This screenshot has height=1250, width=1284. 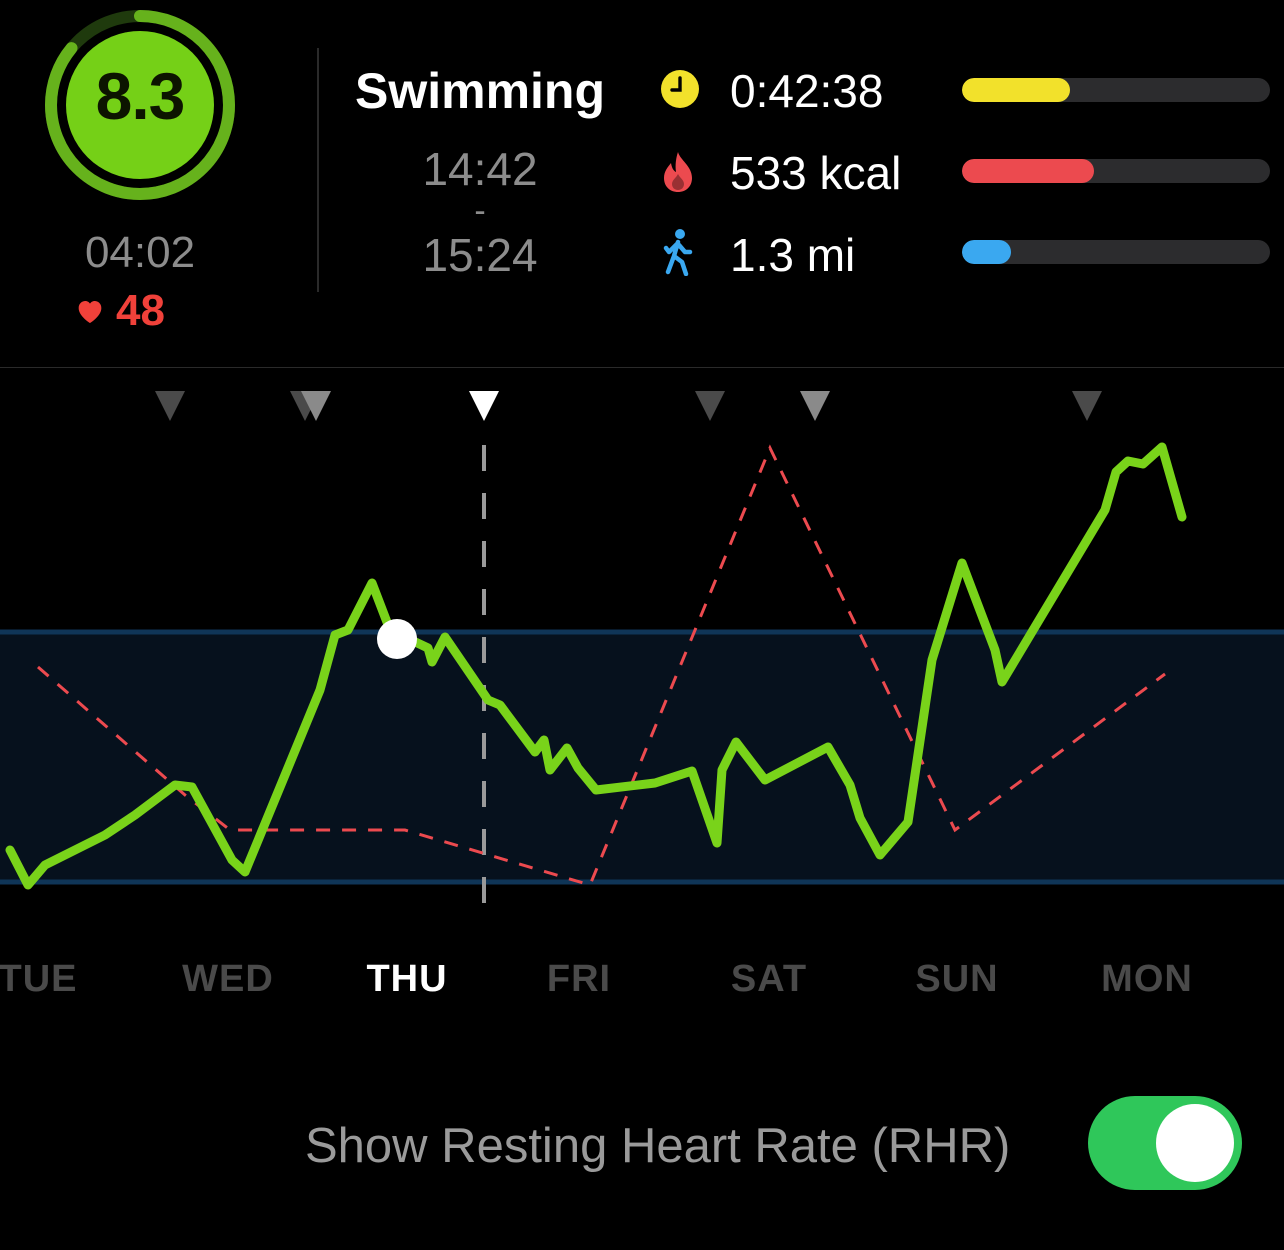 I want to click on duration-bar, so click(x=1116, y=90).